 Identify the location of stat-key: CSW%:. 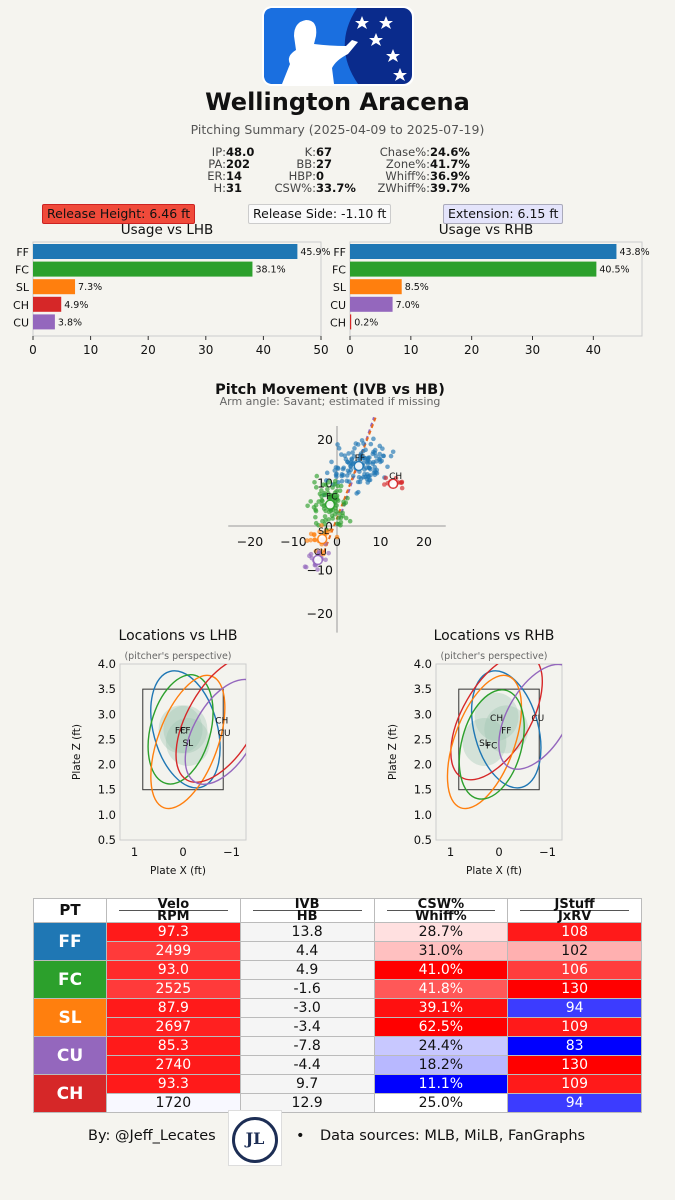
(295, 188).